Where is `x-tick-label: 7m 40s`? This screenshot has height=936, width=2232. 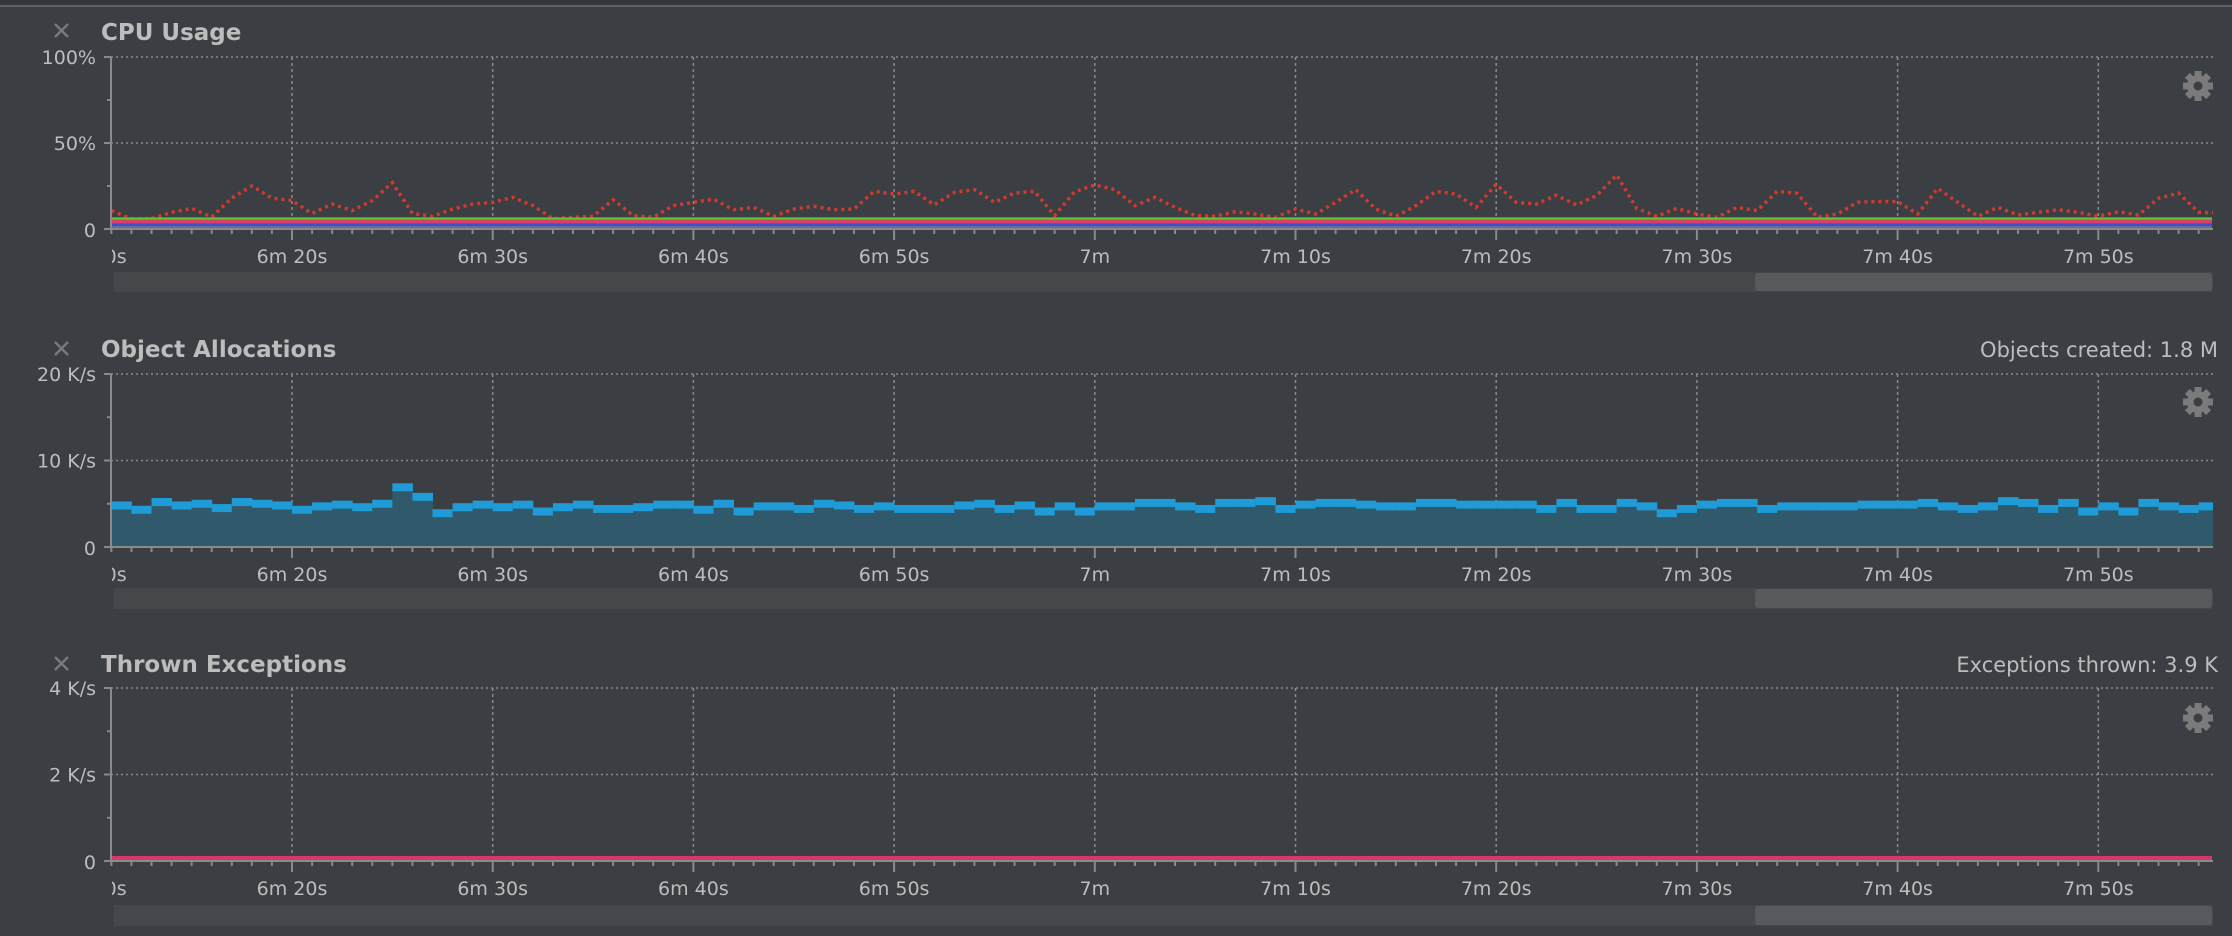 x-tick-label: 7m 40s is located at coordinates (1897, 575).